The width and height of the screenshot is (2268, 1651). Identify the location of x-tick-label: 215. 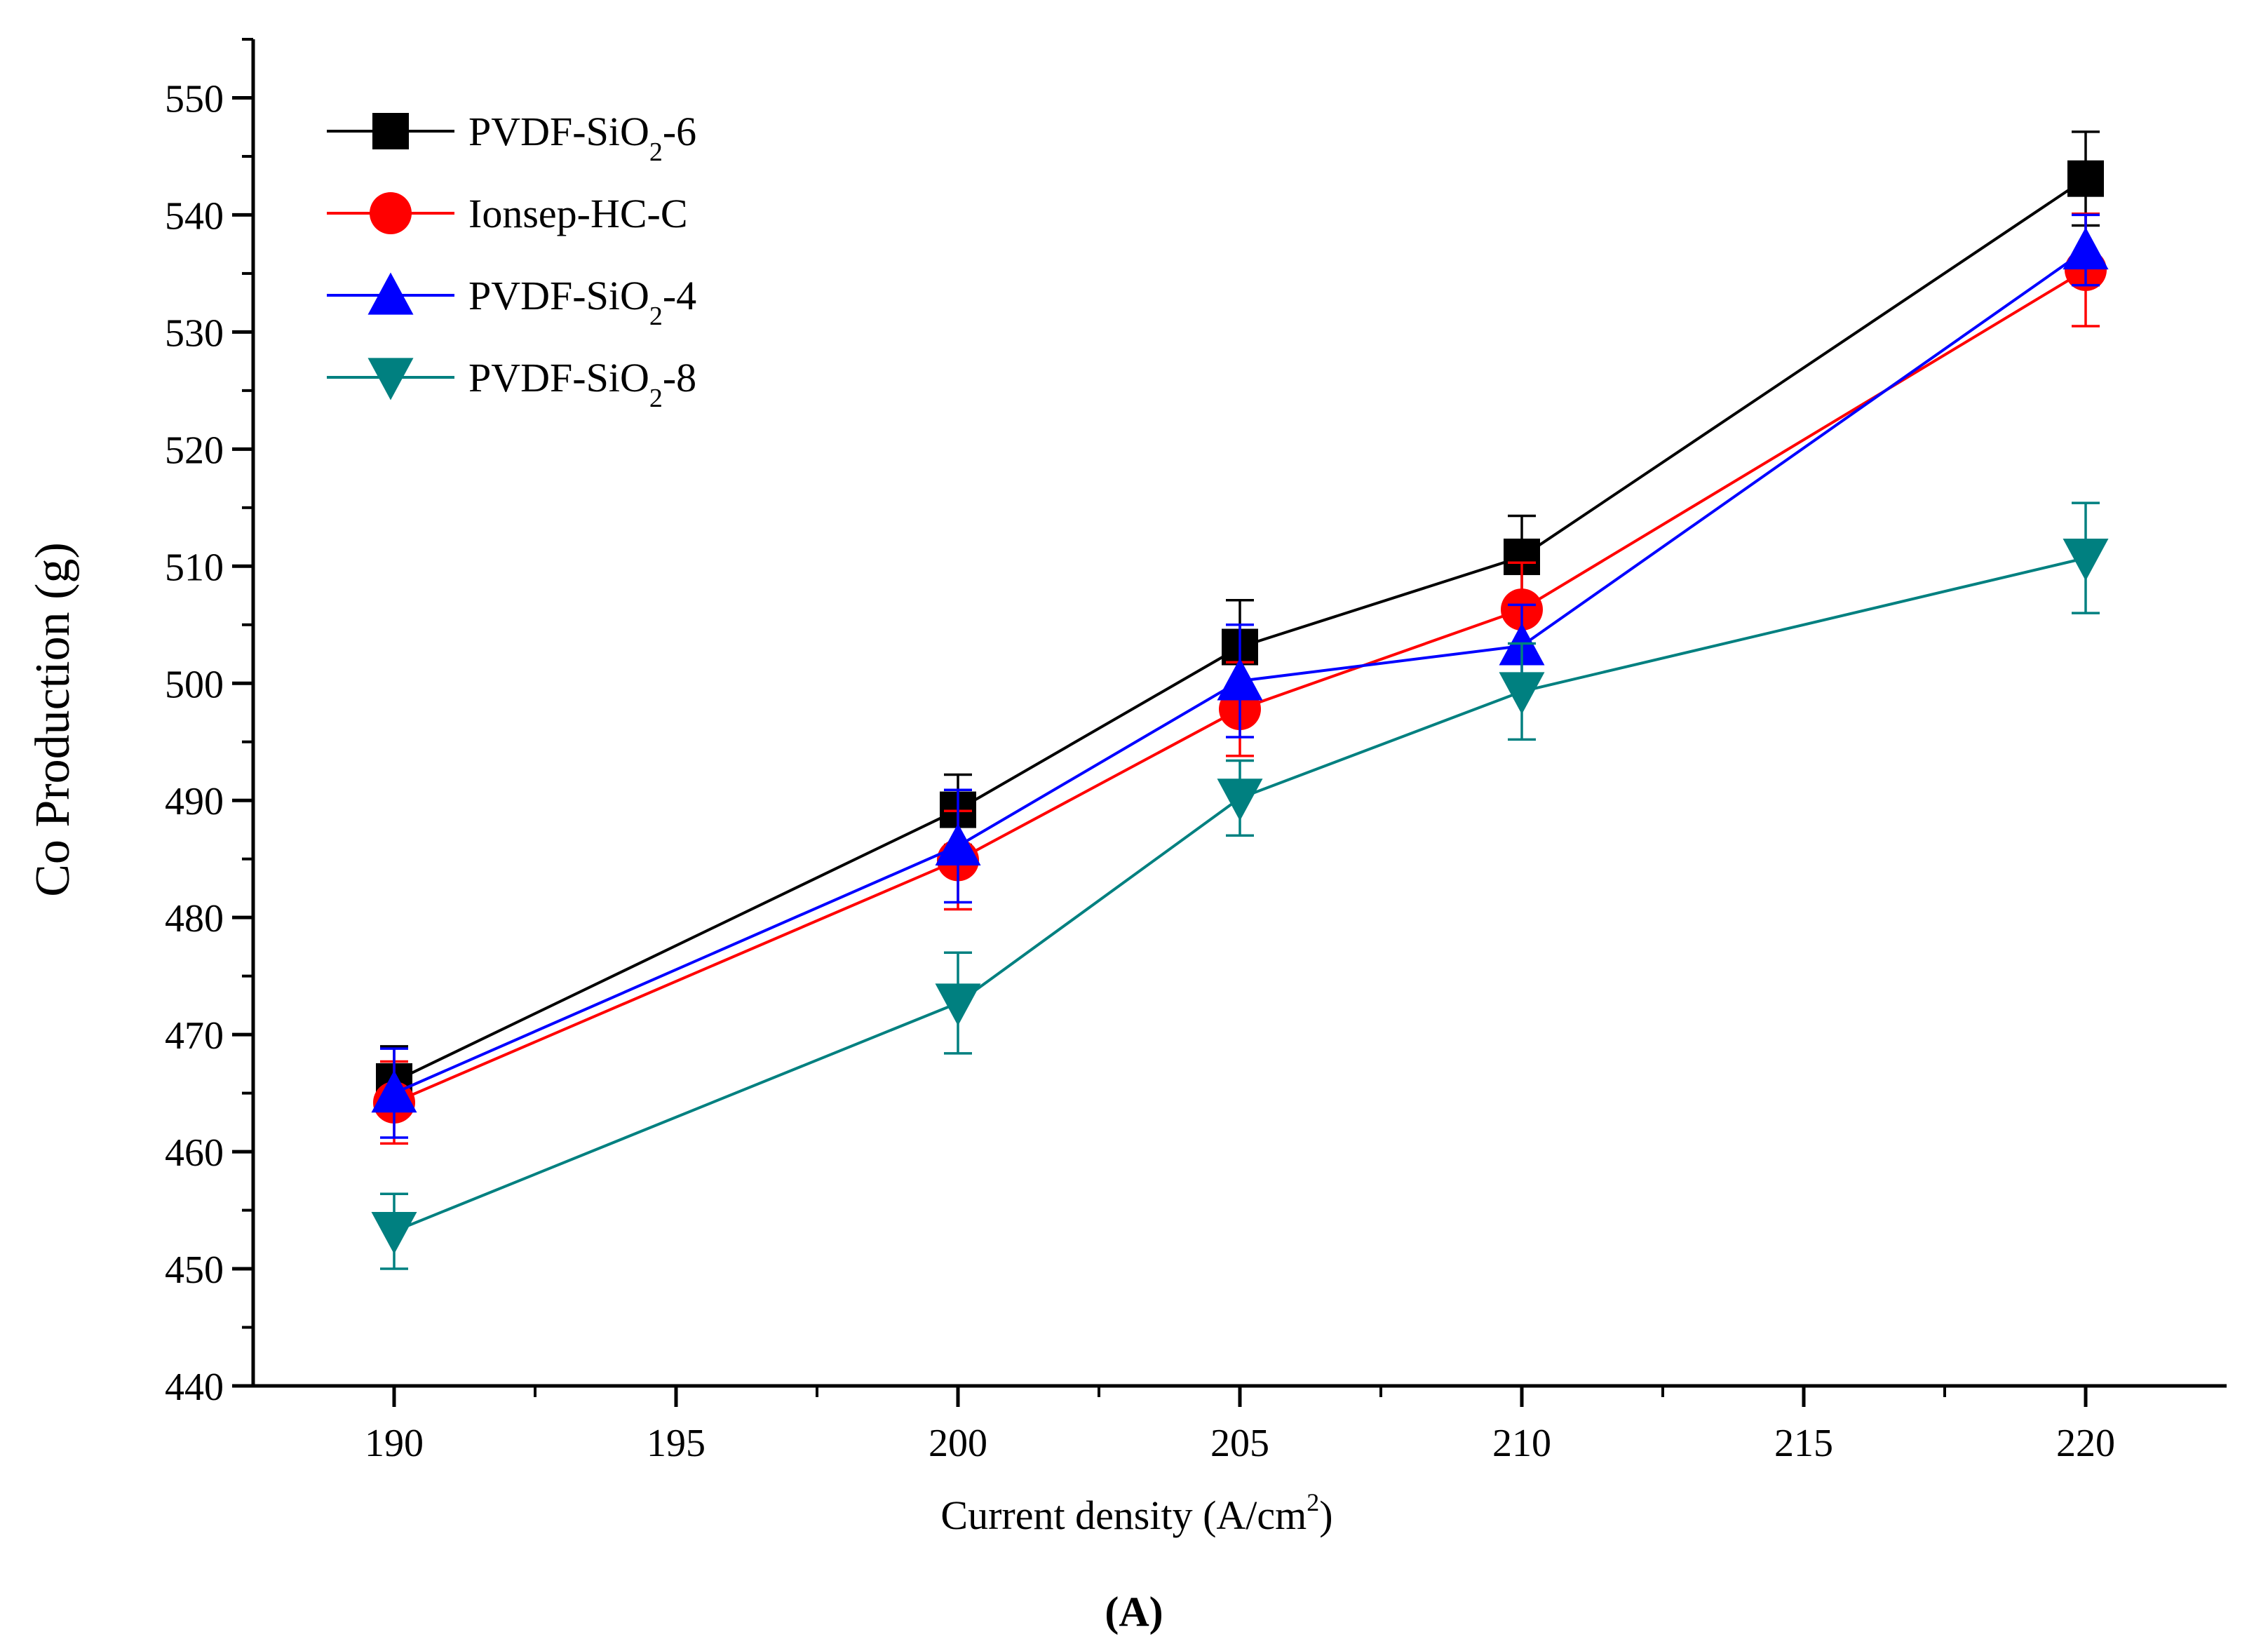
(1803, 1444).